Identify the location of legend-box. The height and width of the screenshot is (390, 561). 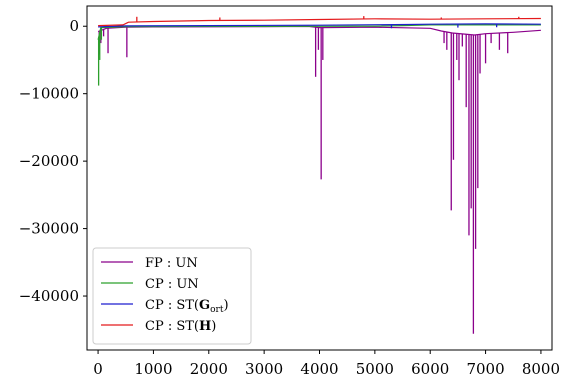
(172, 296).